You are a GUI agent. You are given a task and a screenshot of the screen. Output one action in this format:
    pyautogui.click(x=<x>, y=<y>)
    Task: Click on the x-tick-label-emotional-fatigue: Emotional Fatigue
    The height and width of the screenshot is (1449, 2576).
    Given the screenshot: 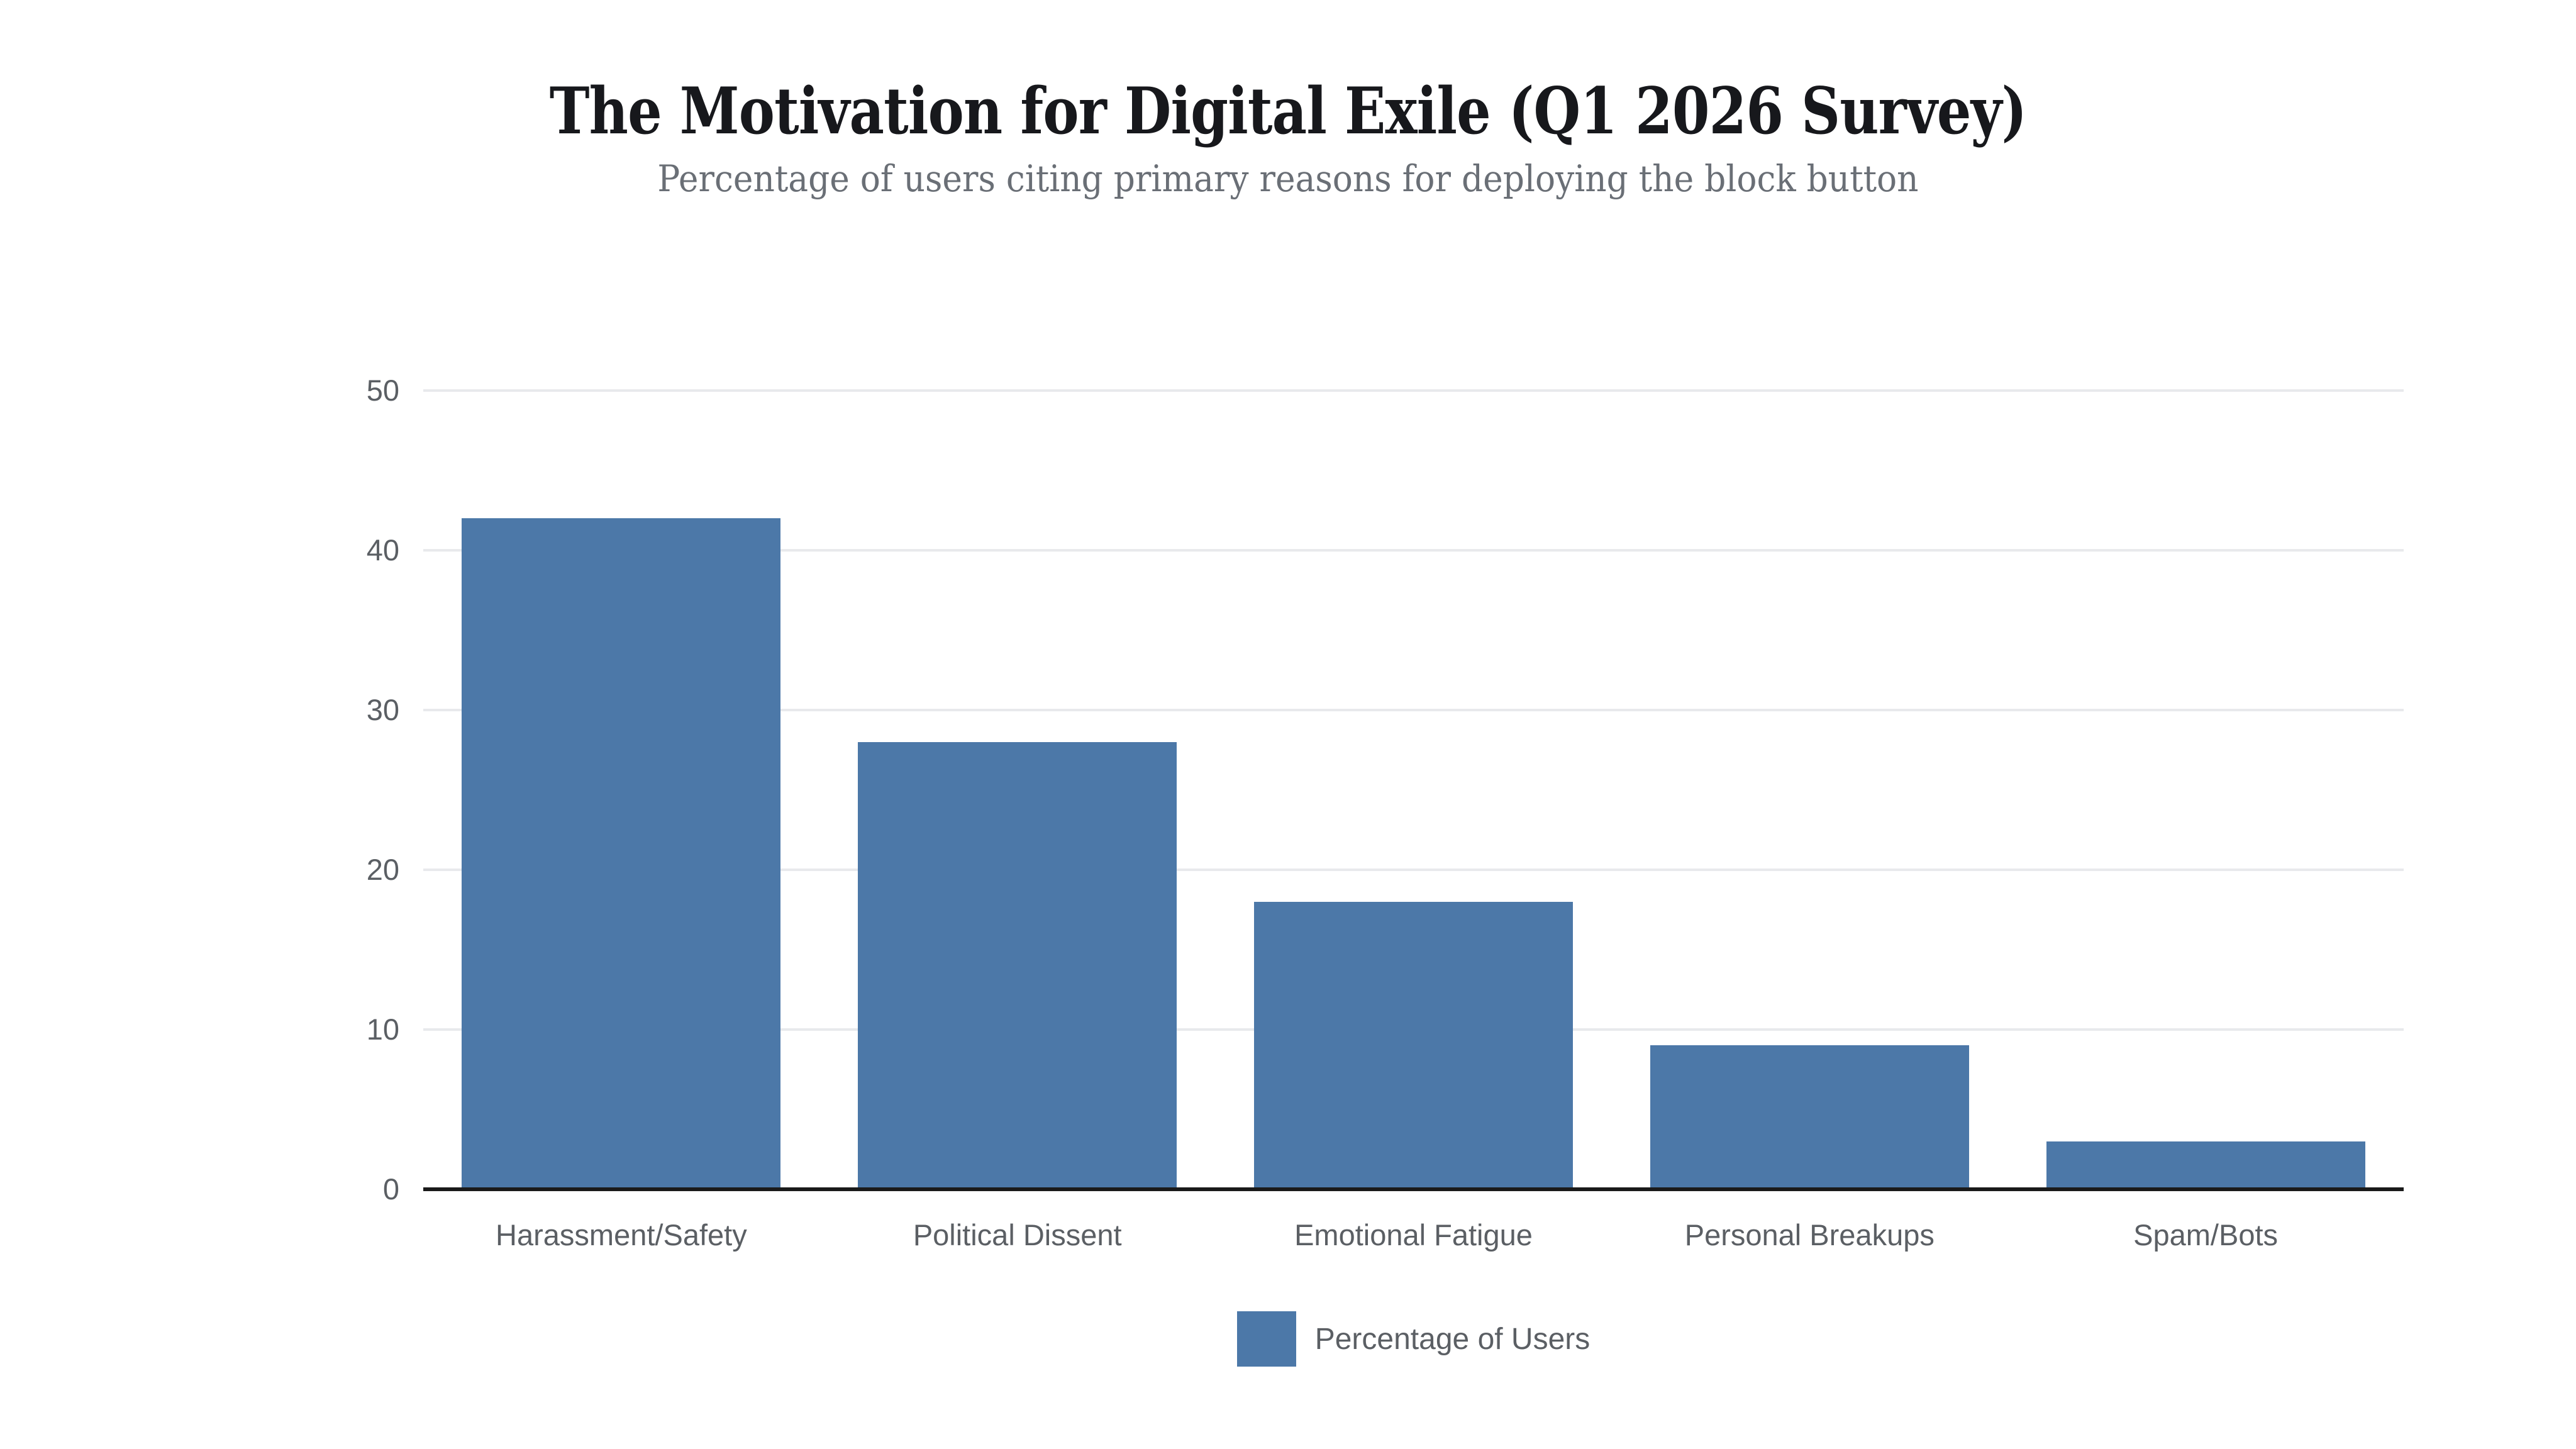 What is the action you would take?
    pyautogui.click(x=1413, y=1235)
    